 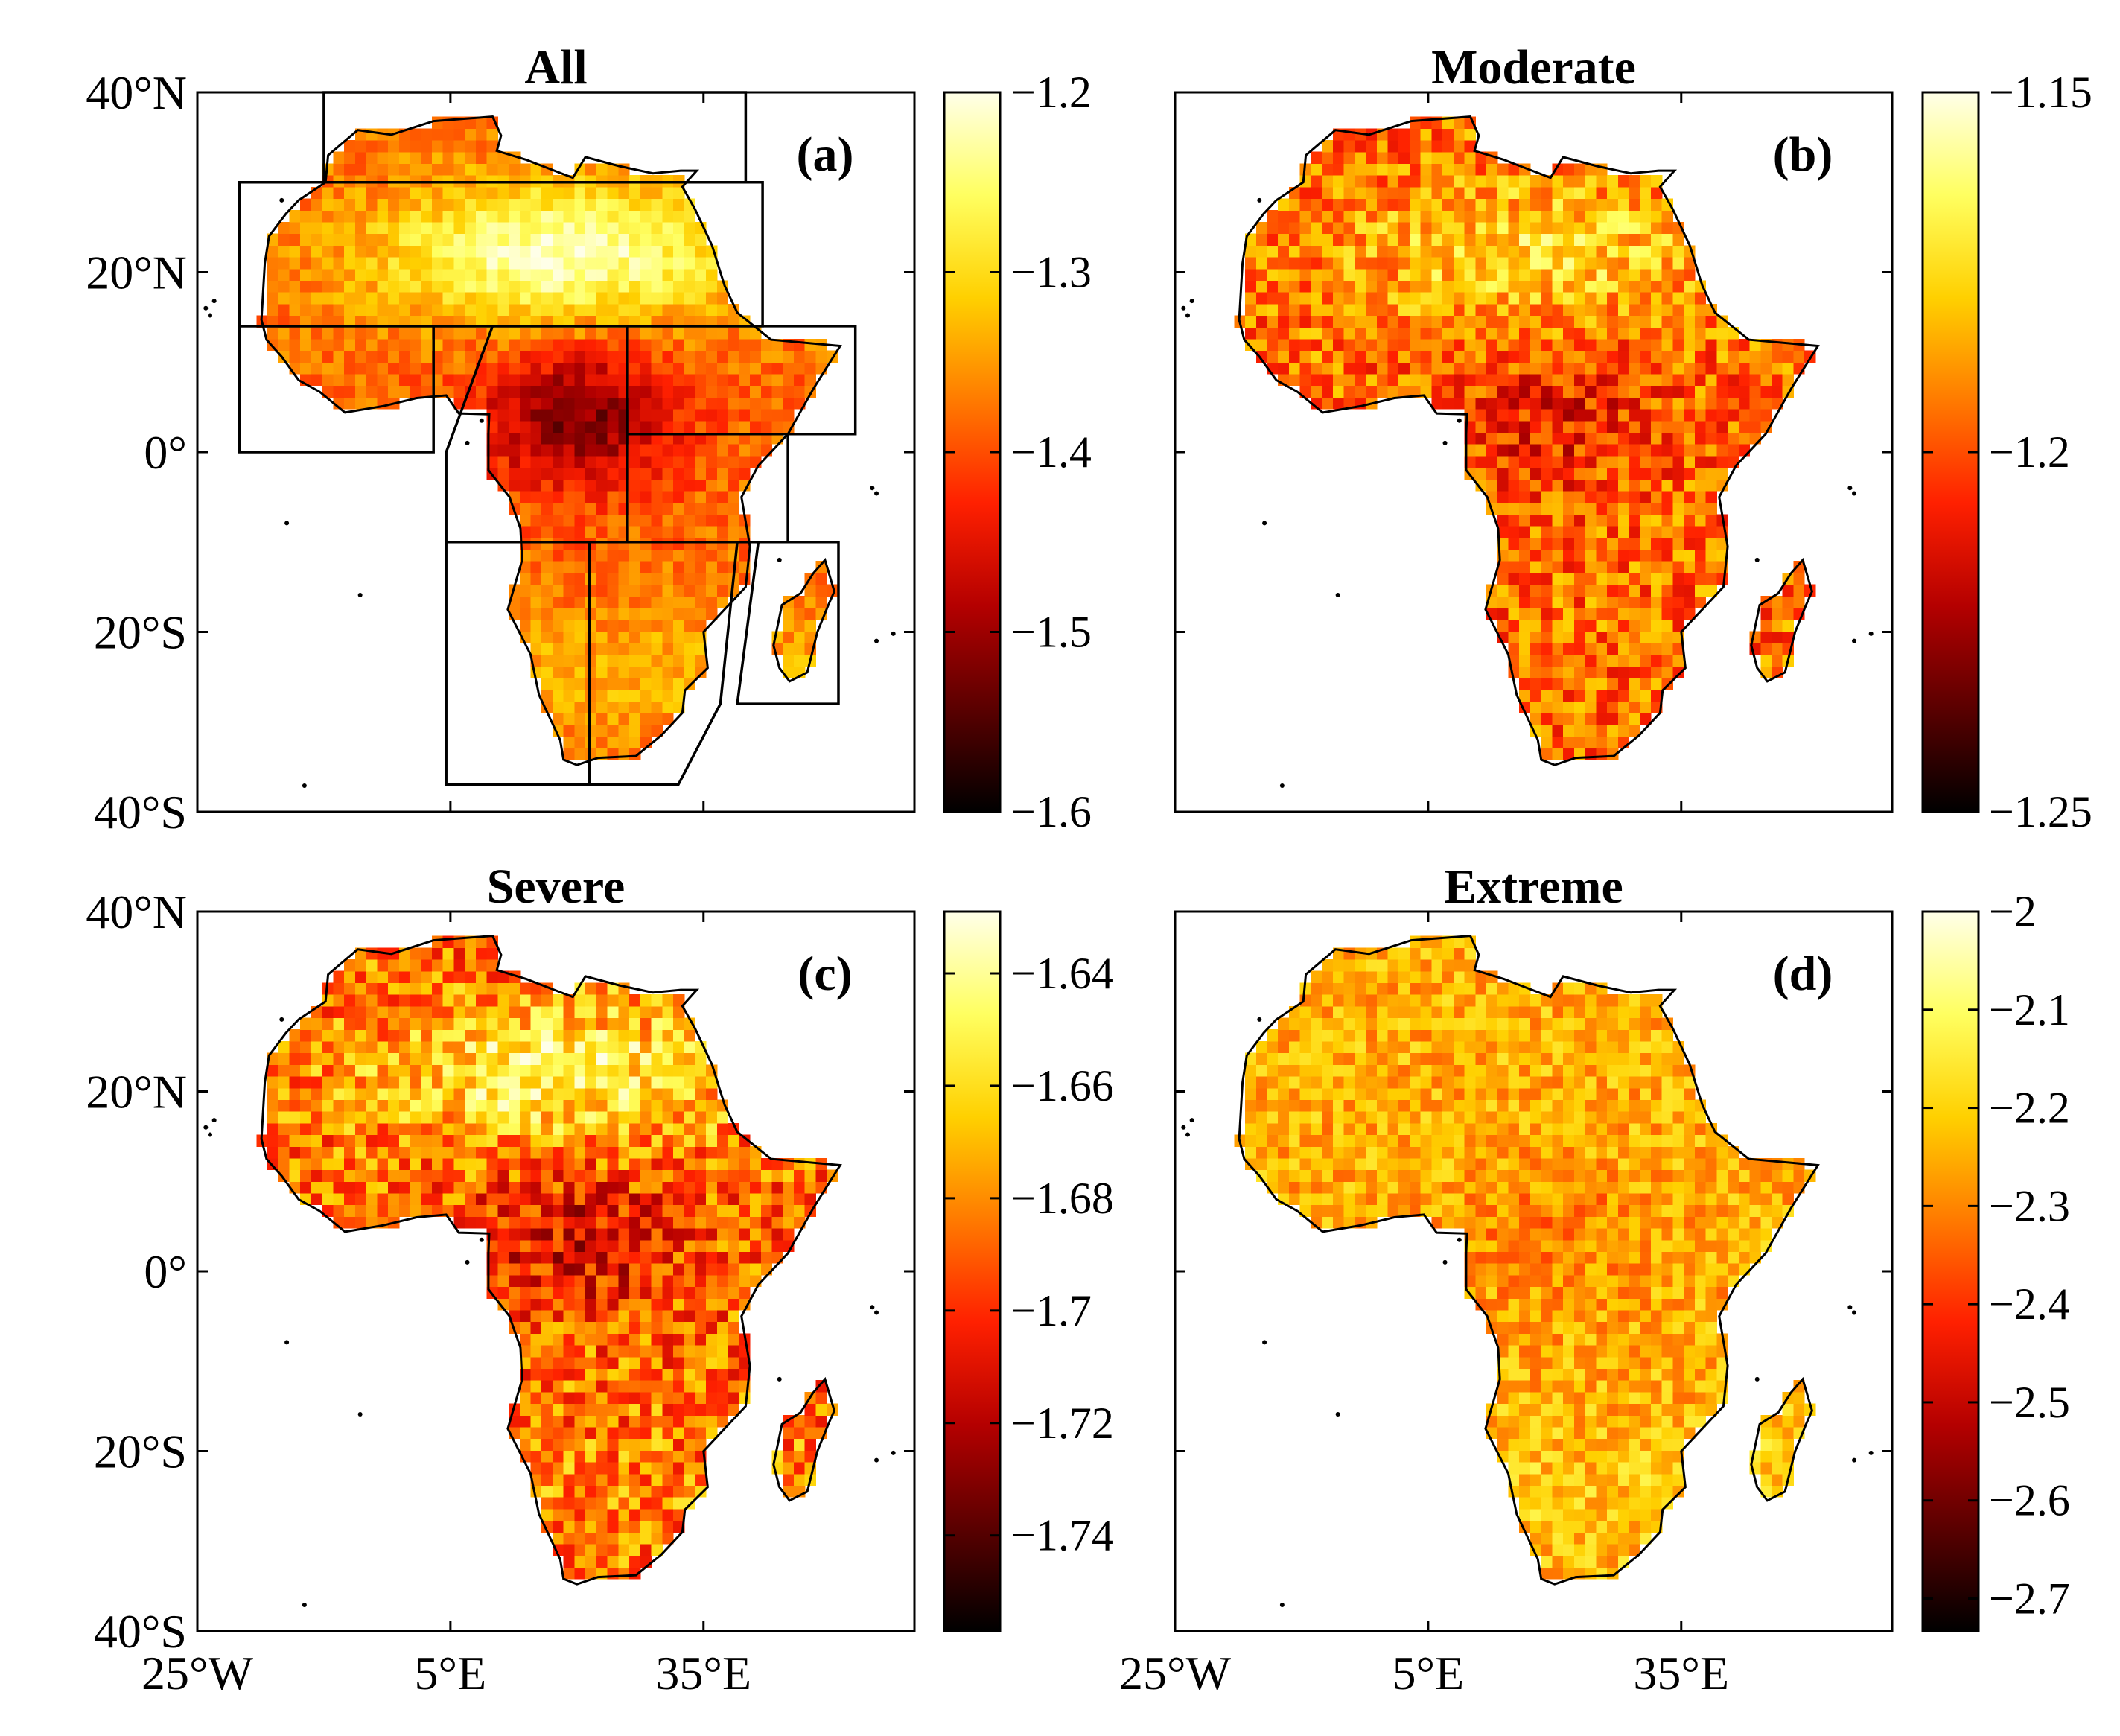 What do you see at coordinates (1051, 632) in the screenshot?
I see `colorbar-label: −1.5` at bounding box center [1051, 632].